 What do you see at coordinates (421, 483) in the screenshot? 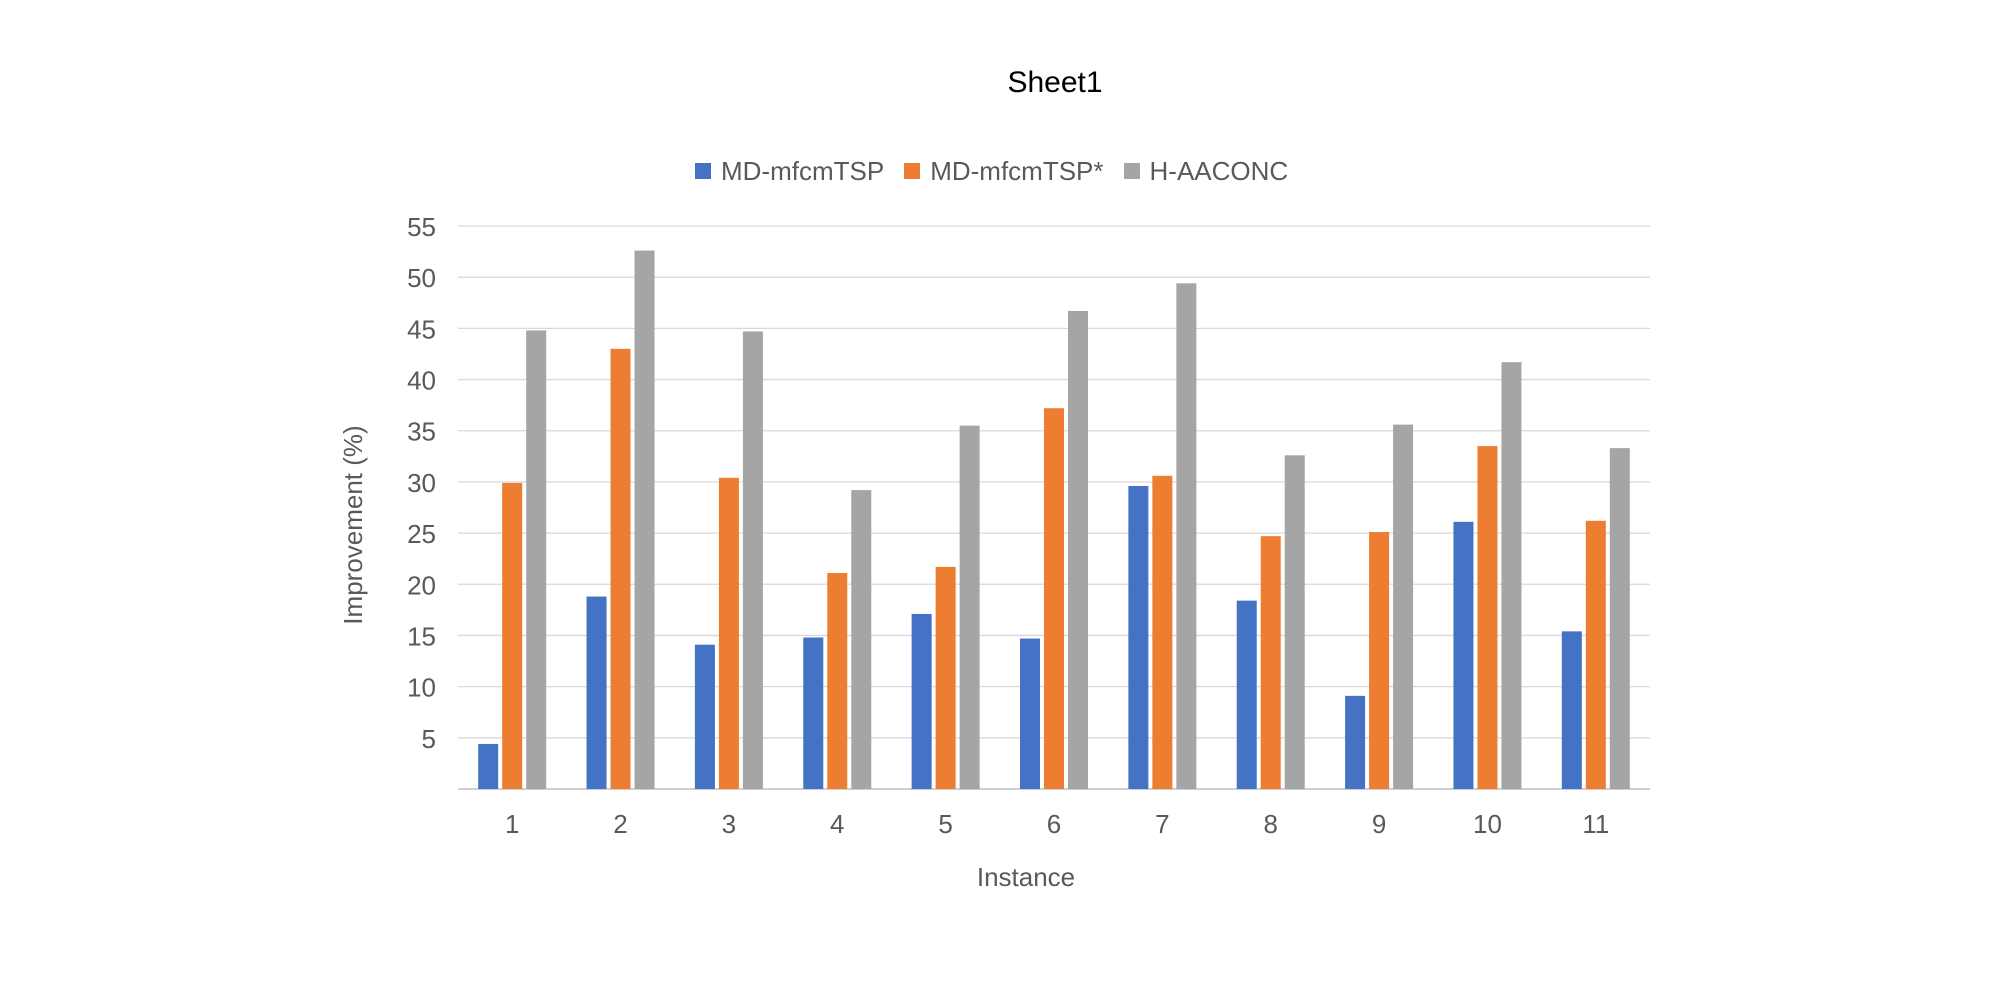
I see `y-tick-label: 30` at bounding box center [421, 483].